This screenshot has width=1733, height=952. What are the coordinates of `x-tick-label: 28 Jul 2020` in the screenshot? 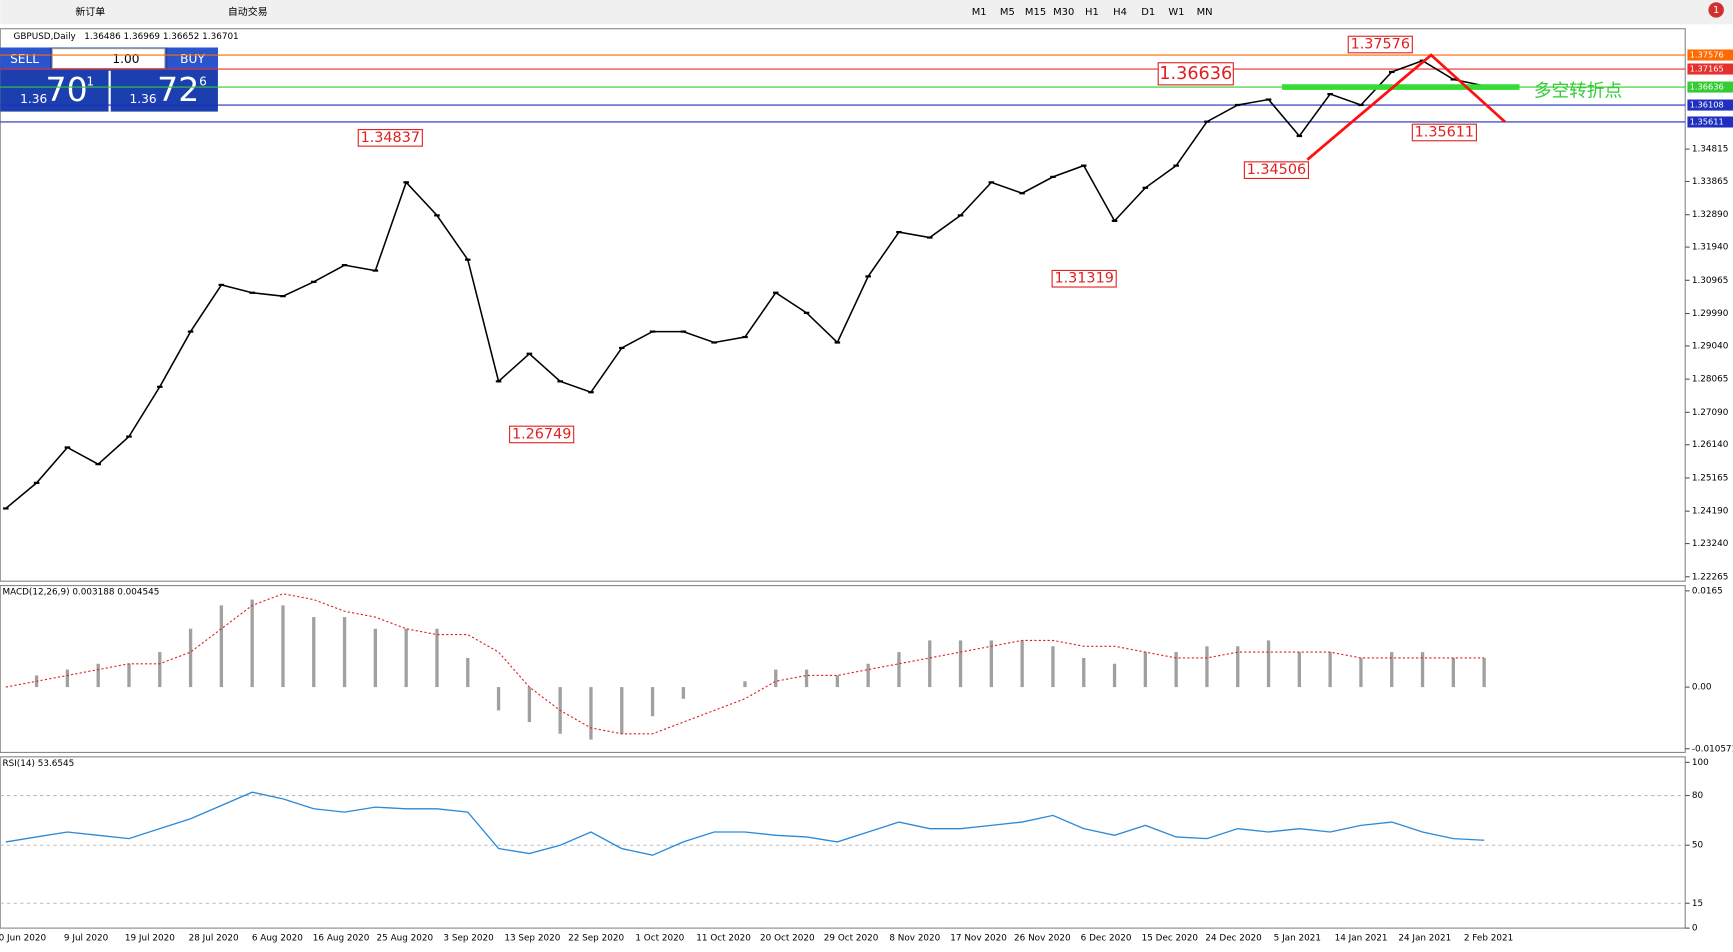 It's located at (214, 939).